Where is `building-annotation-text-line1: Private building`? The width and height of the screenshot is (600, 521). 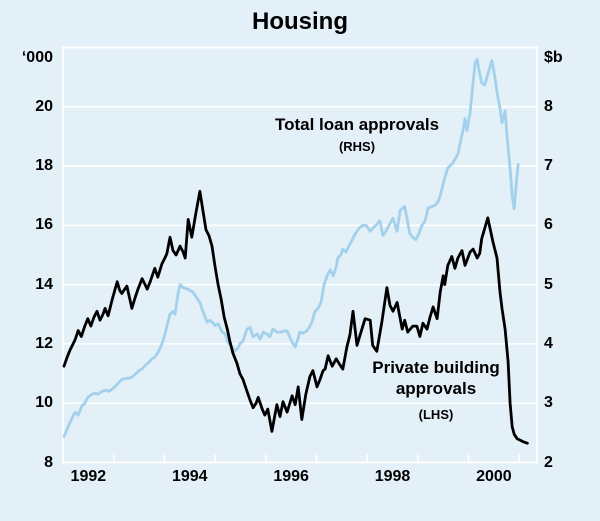 building-annotation-text-line1: Private building is located at coordinates (436, 367).